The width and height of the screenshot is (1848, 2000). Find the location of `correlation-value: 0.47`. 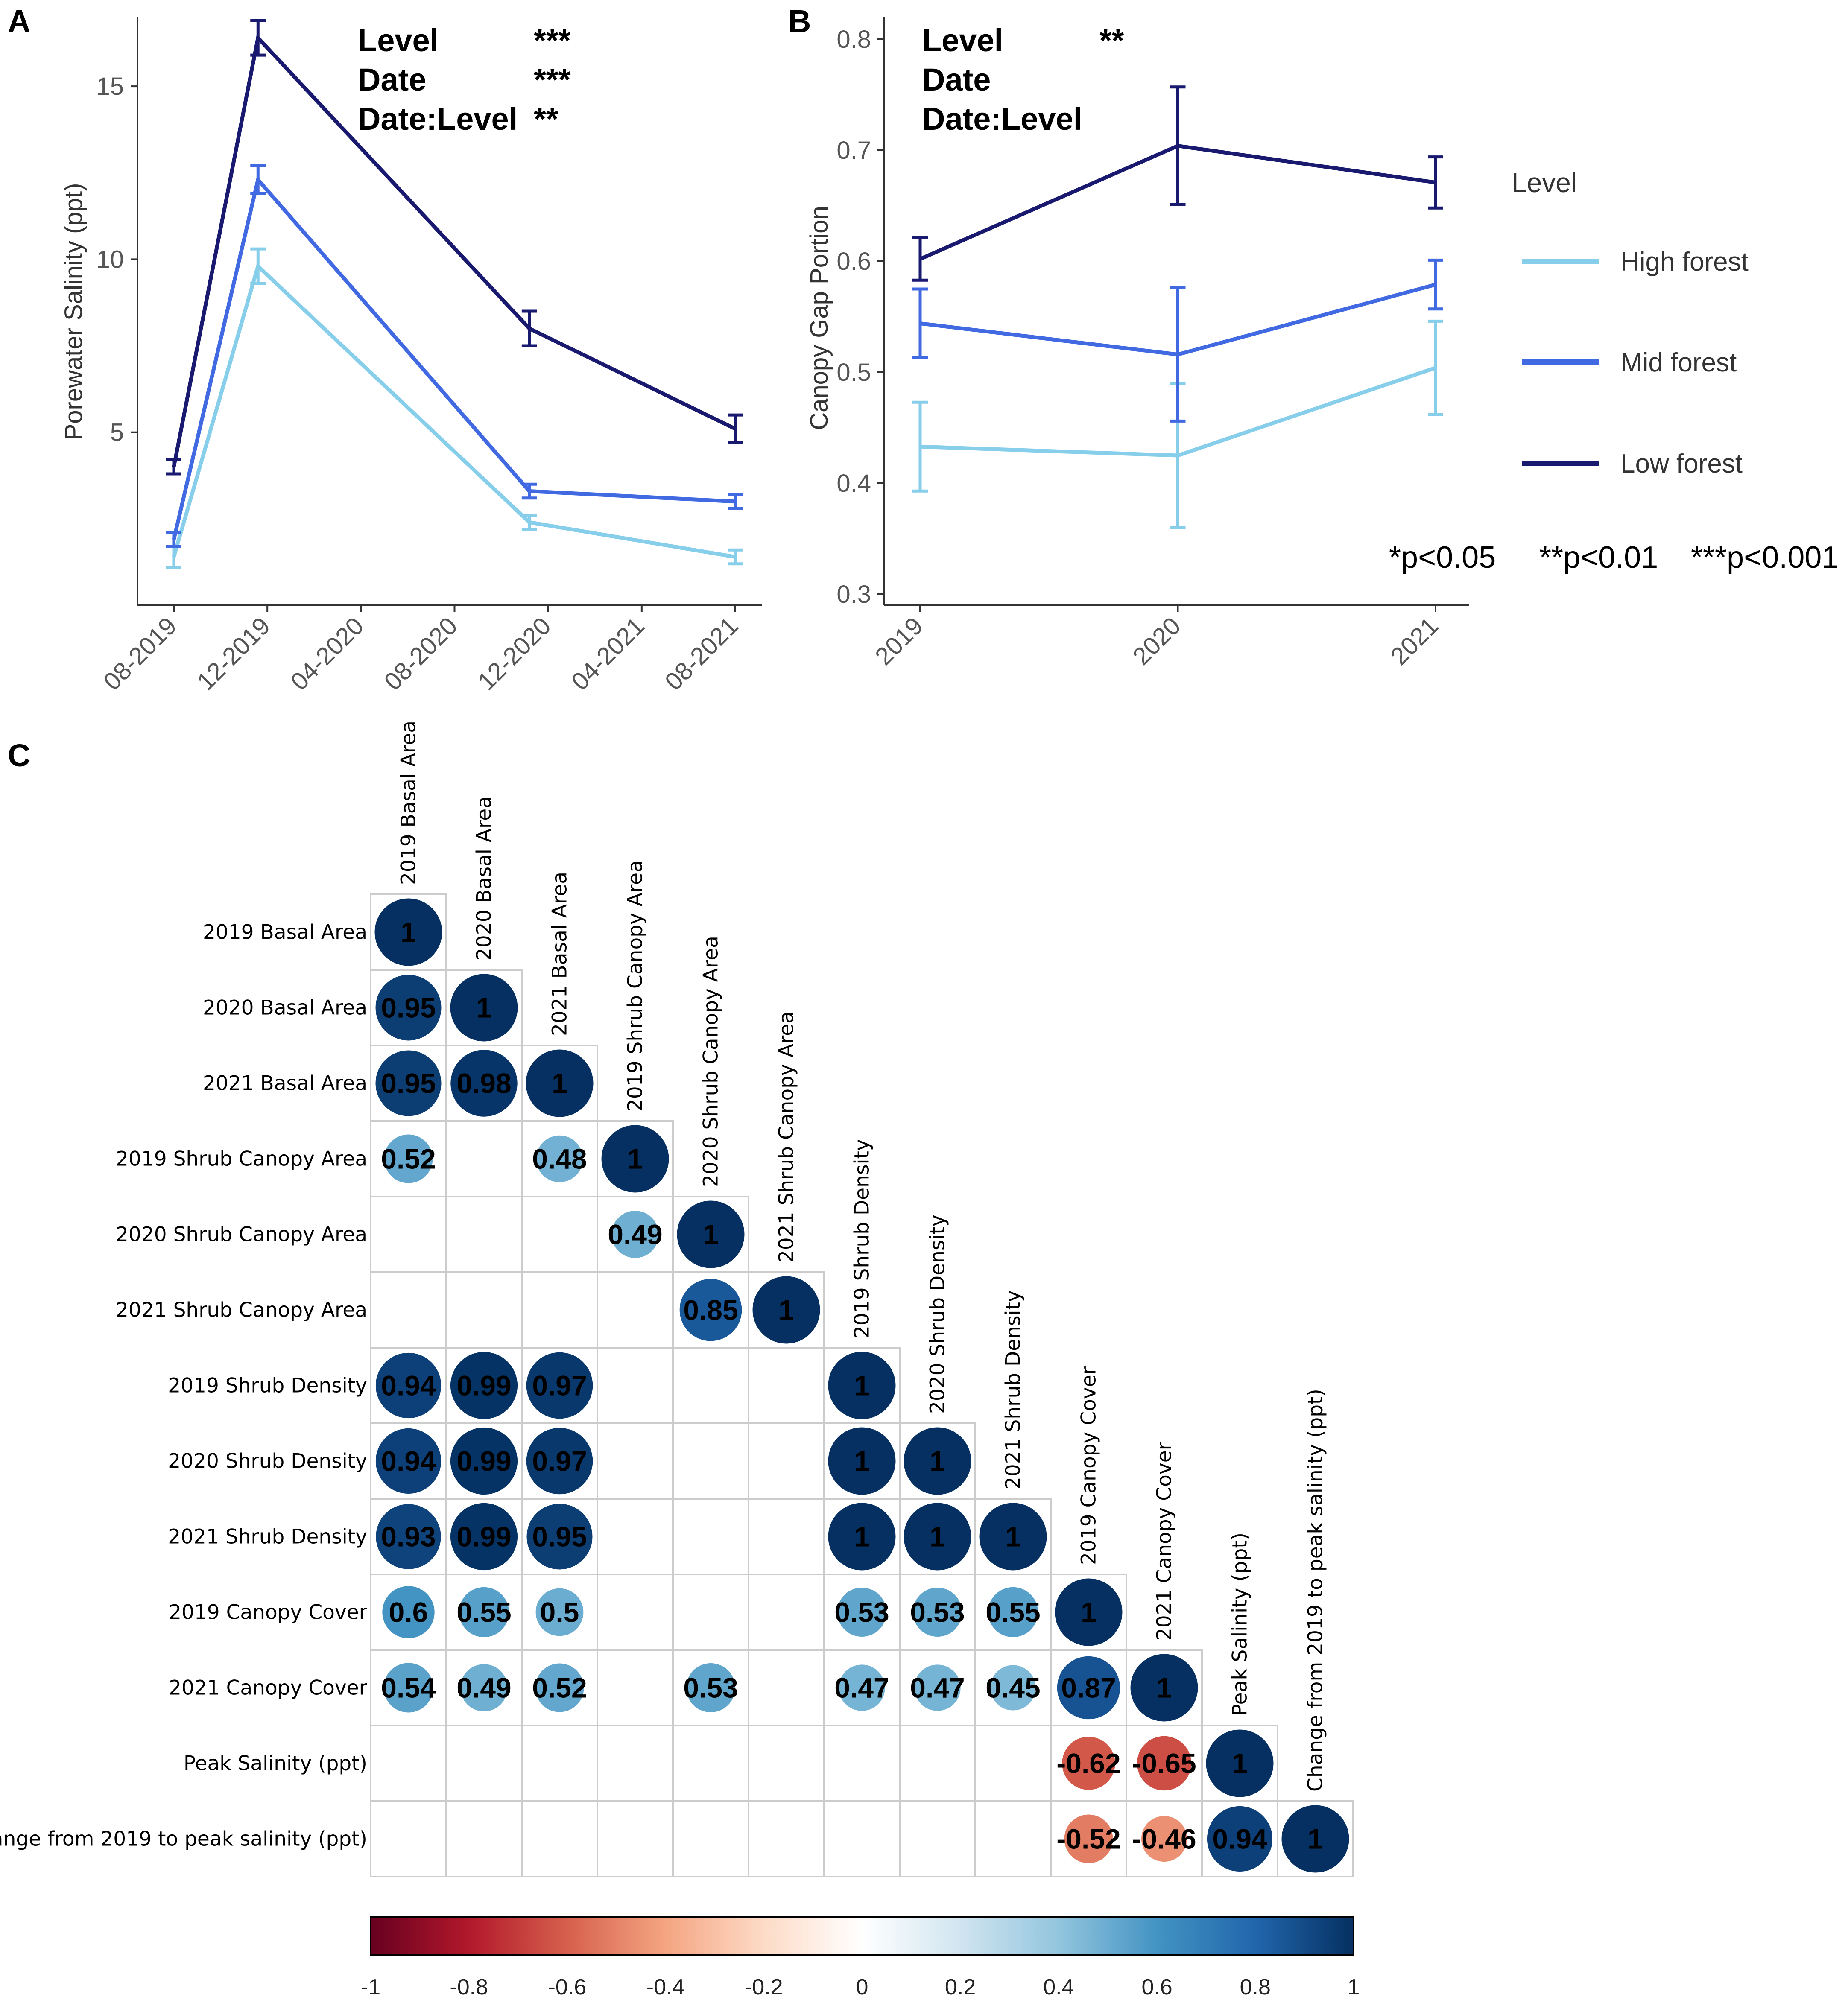

correlation-value: 0.47 is located at coordinates (938, 1688).